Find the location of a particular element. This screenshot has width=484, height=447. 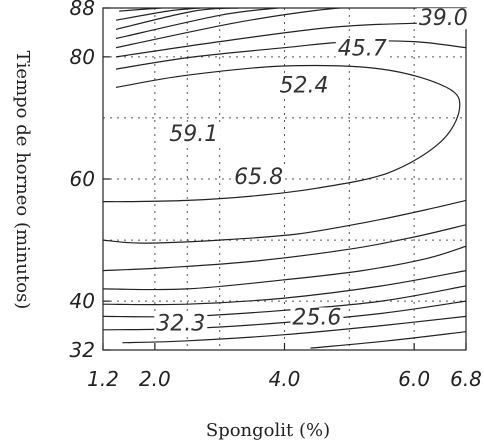

x-tick-label: 6.8 is located at coordinates (466, 379).